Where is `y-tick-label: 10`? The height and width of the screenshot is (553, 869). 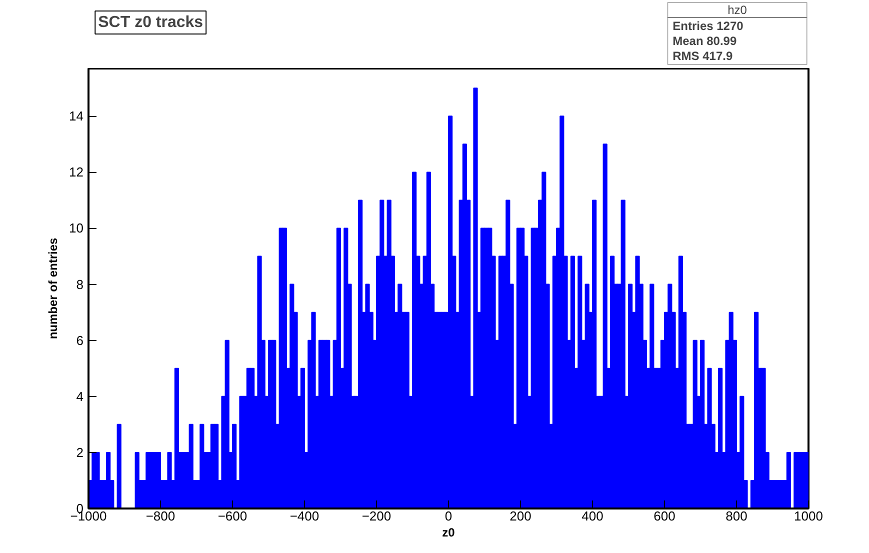 y-tick-label: 10 is located at coordinates (76, 228).